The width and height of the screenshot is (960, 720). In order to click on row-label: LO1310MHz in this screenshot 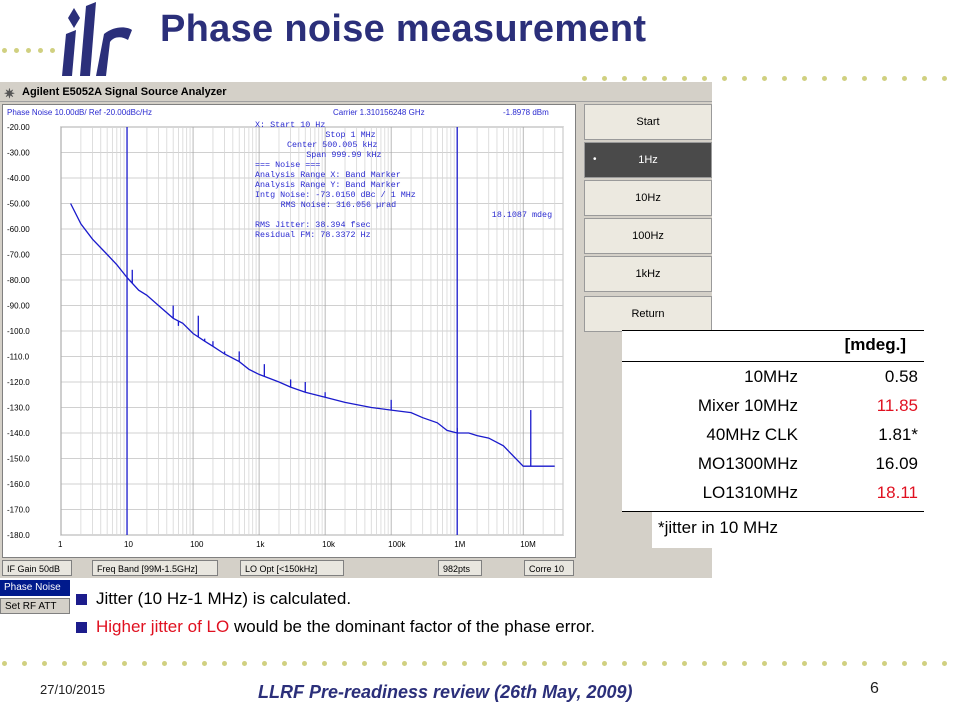, I will do `click(750, 492)`.